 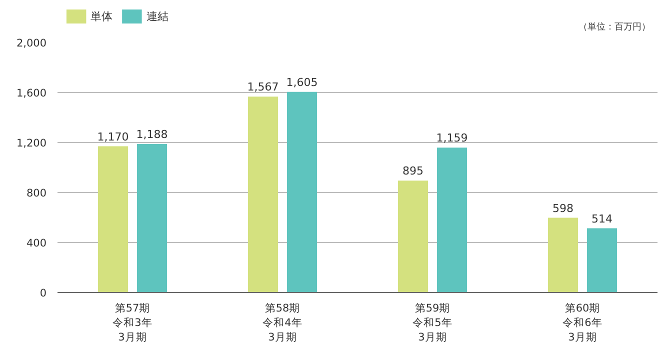 I want to click on data-label: 895, so click(x=413, y=171).